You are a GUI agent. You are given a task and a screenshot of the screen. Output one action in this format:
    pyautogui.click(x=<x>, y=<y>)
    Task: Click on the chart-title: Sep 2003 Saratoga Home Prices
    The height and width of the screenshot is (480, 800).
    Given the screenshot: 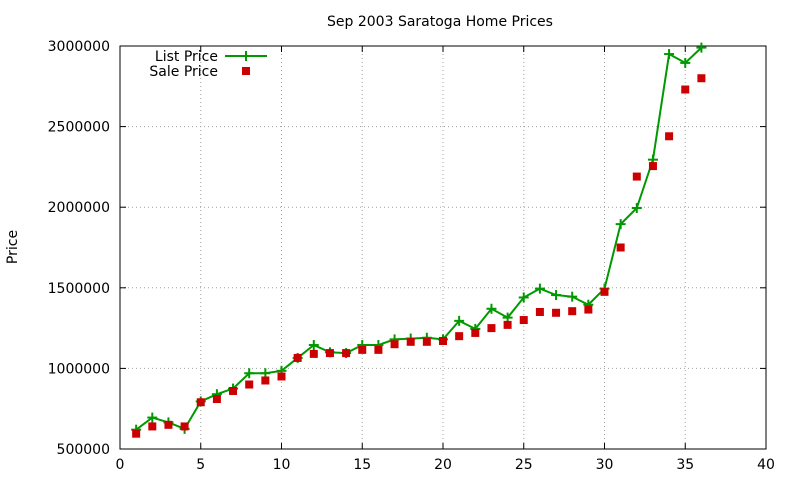 What is the action you would take?
    pyautogui.click(x=440, y=22)
    